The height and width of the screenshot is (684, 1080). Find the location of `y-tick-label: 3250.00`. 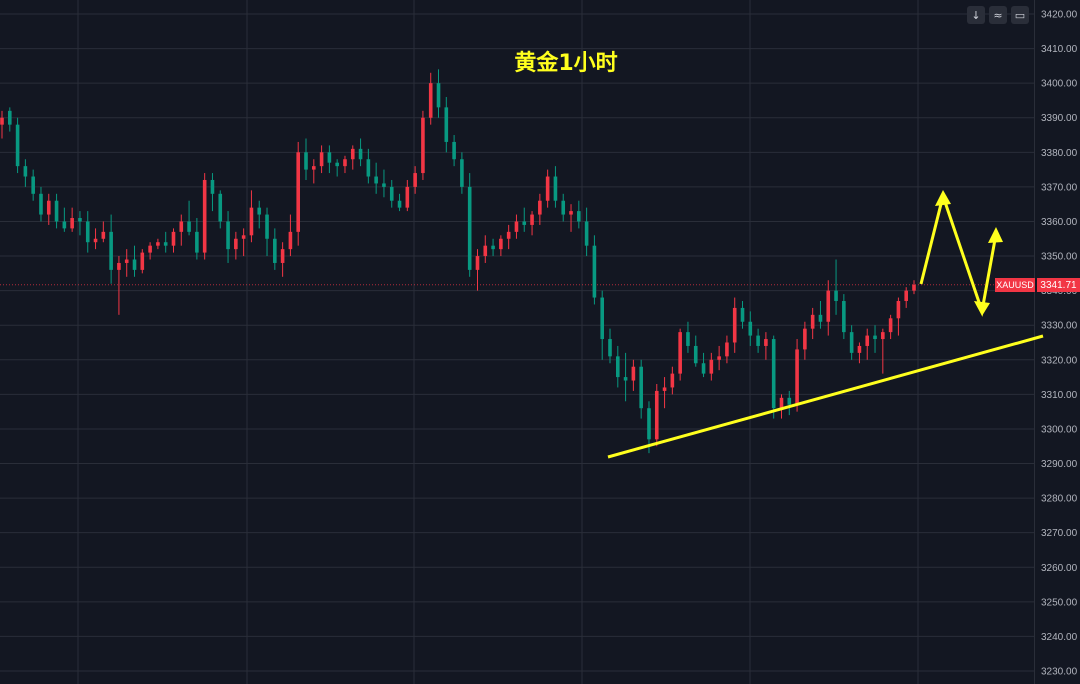

y-tick-label: 3250.00 is located at coordinates (1059, 602).